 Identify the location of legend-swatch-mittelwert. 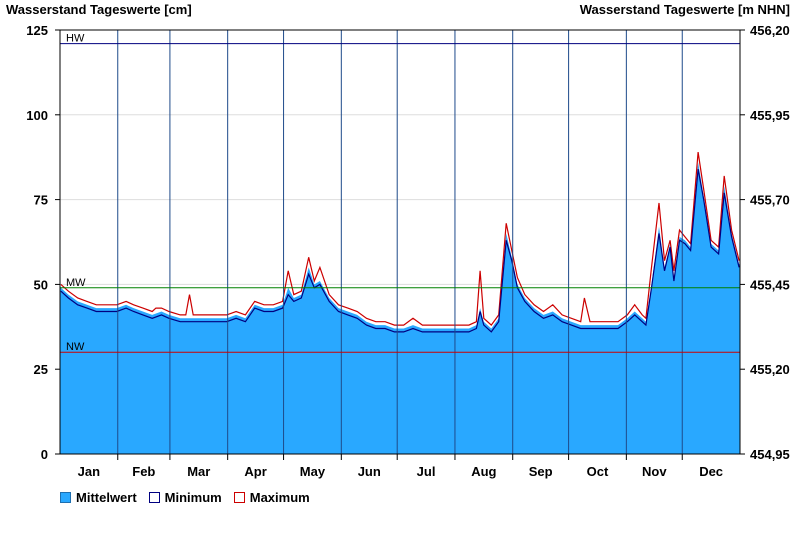
(65, 497).